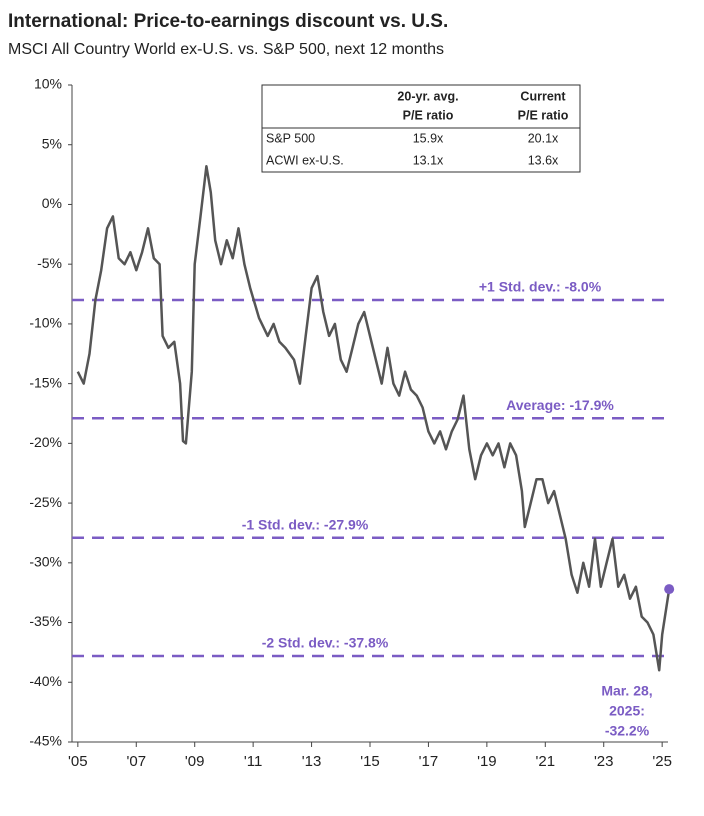 The width and height of the screenshot is (704, 816). Describe the element at coordinates (52, 143) in the screenshot. I see `y-tick-label: 5%` at that location.